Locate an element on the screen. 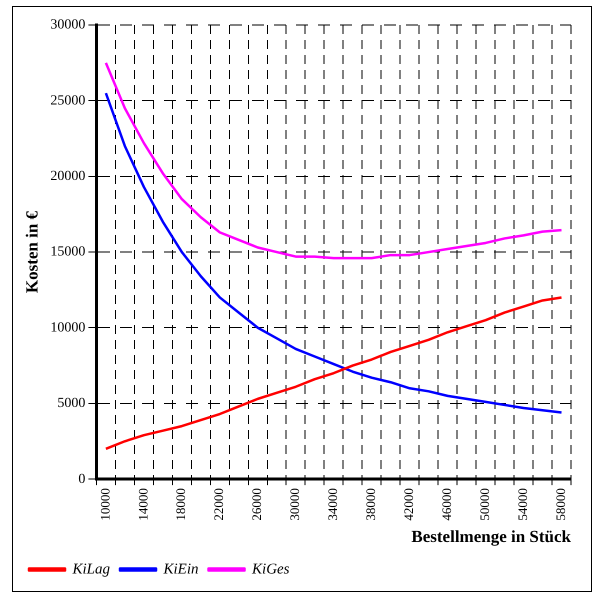 Image resolution: width=600 pixels, height=593 pixels. x-tick-label: 22000 is located at coordinates (218, 504).